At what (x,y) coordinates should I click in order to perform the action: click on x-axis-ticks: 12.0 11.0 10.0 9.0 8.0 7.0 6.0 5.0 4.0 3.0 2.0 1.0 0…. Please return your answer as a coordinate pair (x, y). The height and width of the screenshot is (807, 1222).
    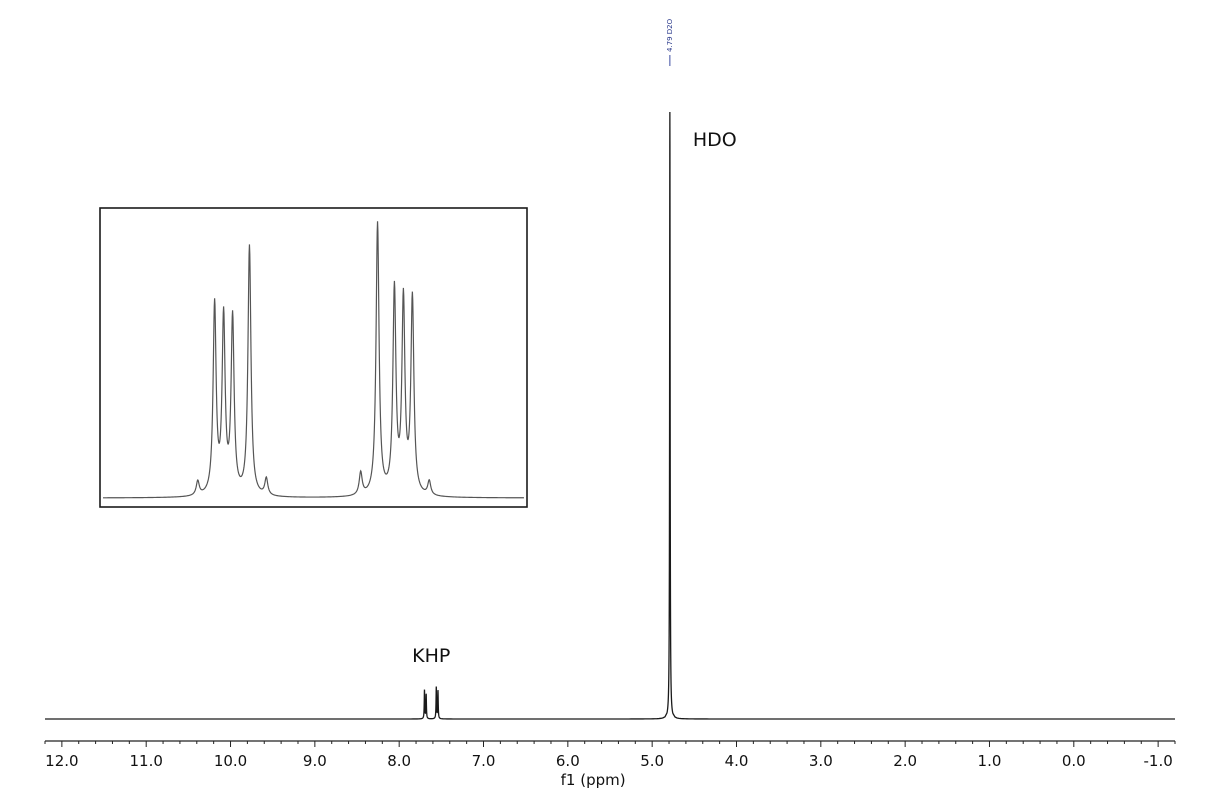
    Looking at the image, I should click on (610, 755).